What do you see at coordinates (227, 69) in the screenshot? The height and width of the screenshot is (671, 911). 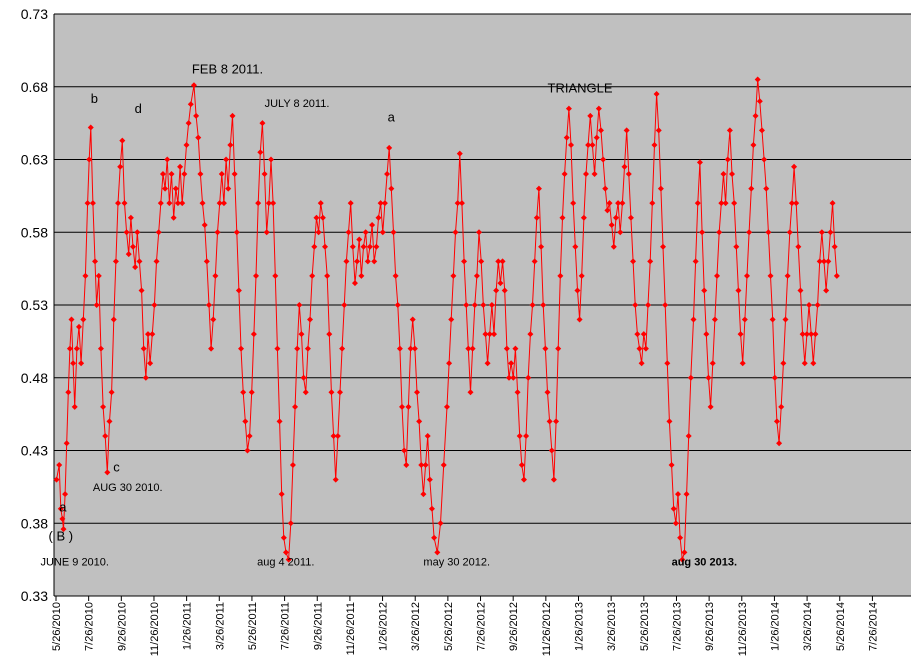 I see `annotation-label: FEB 8 2011.` at bounding box center [227, 69].